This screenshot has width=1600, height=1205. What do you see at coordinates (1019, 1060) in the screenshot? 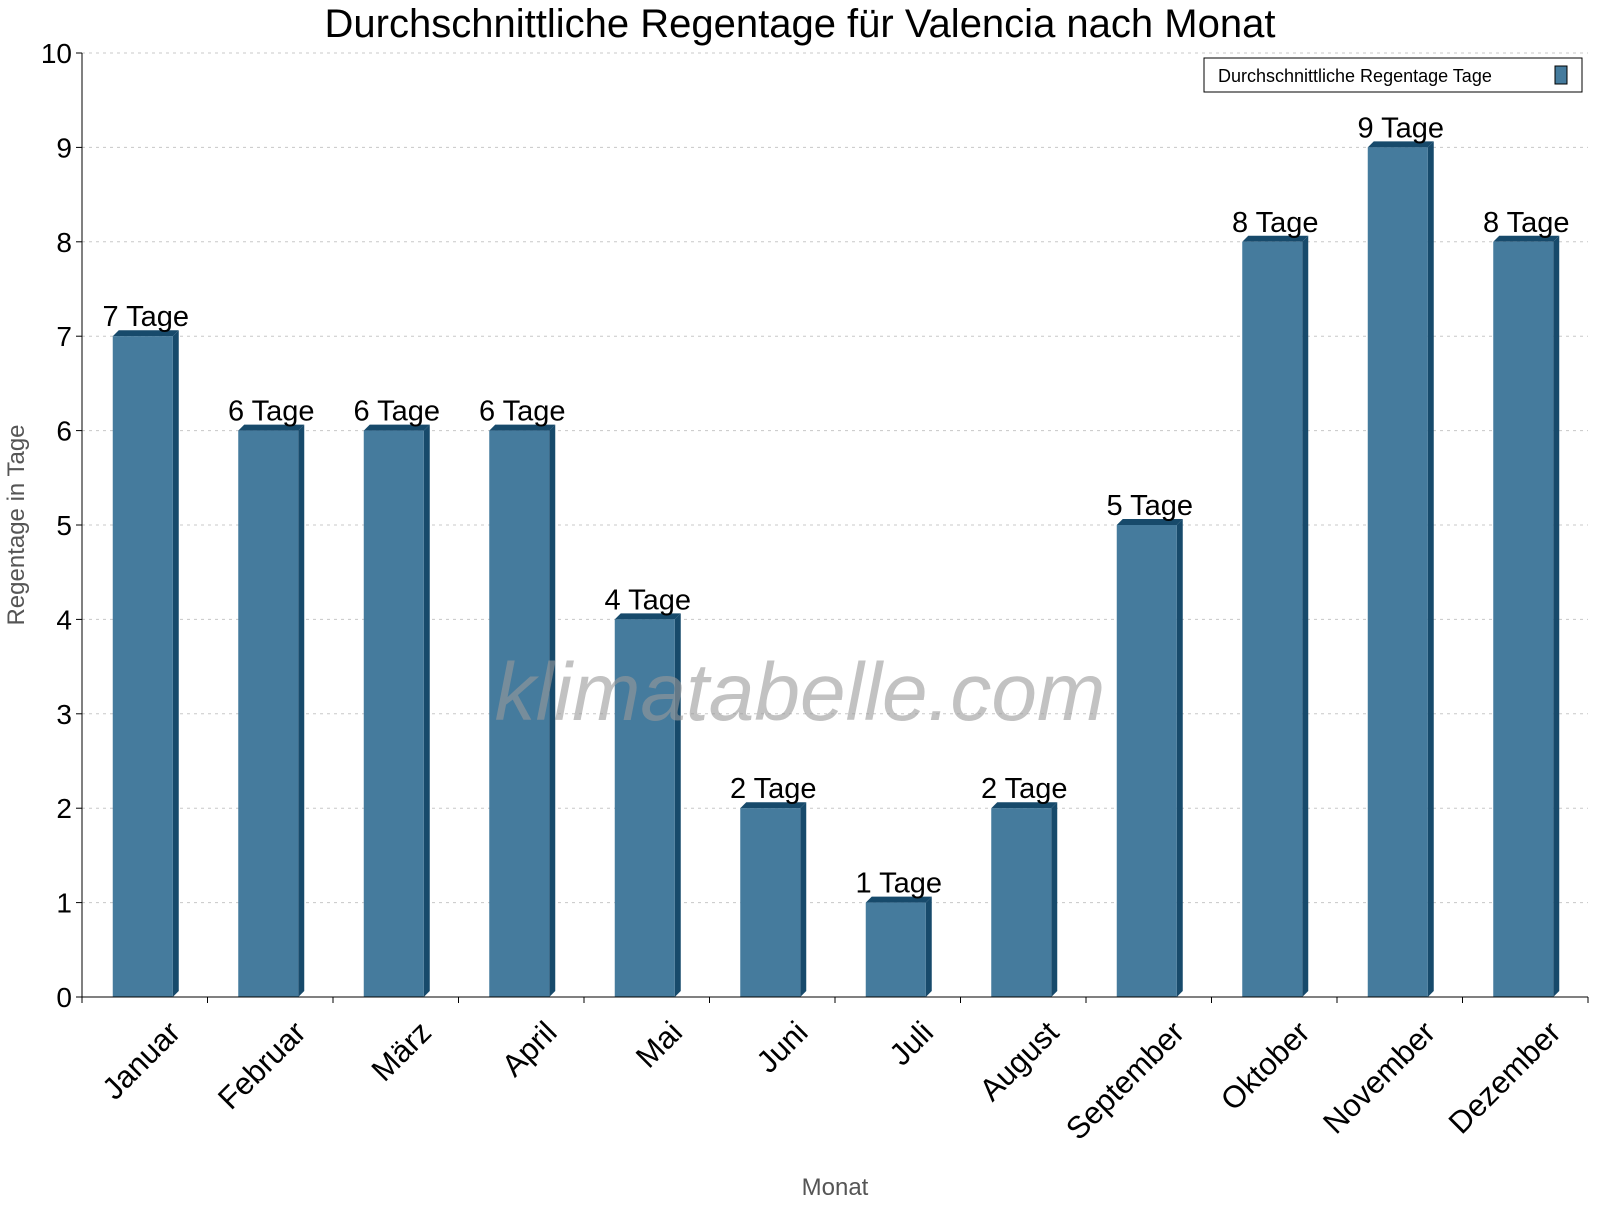
I see `x-tick-label: August` at bounding box center [1019, 1060].